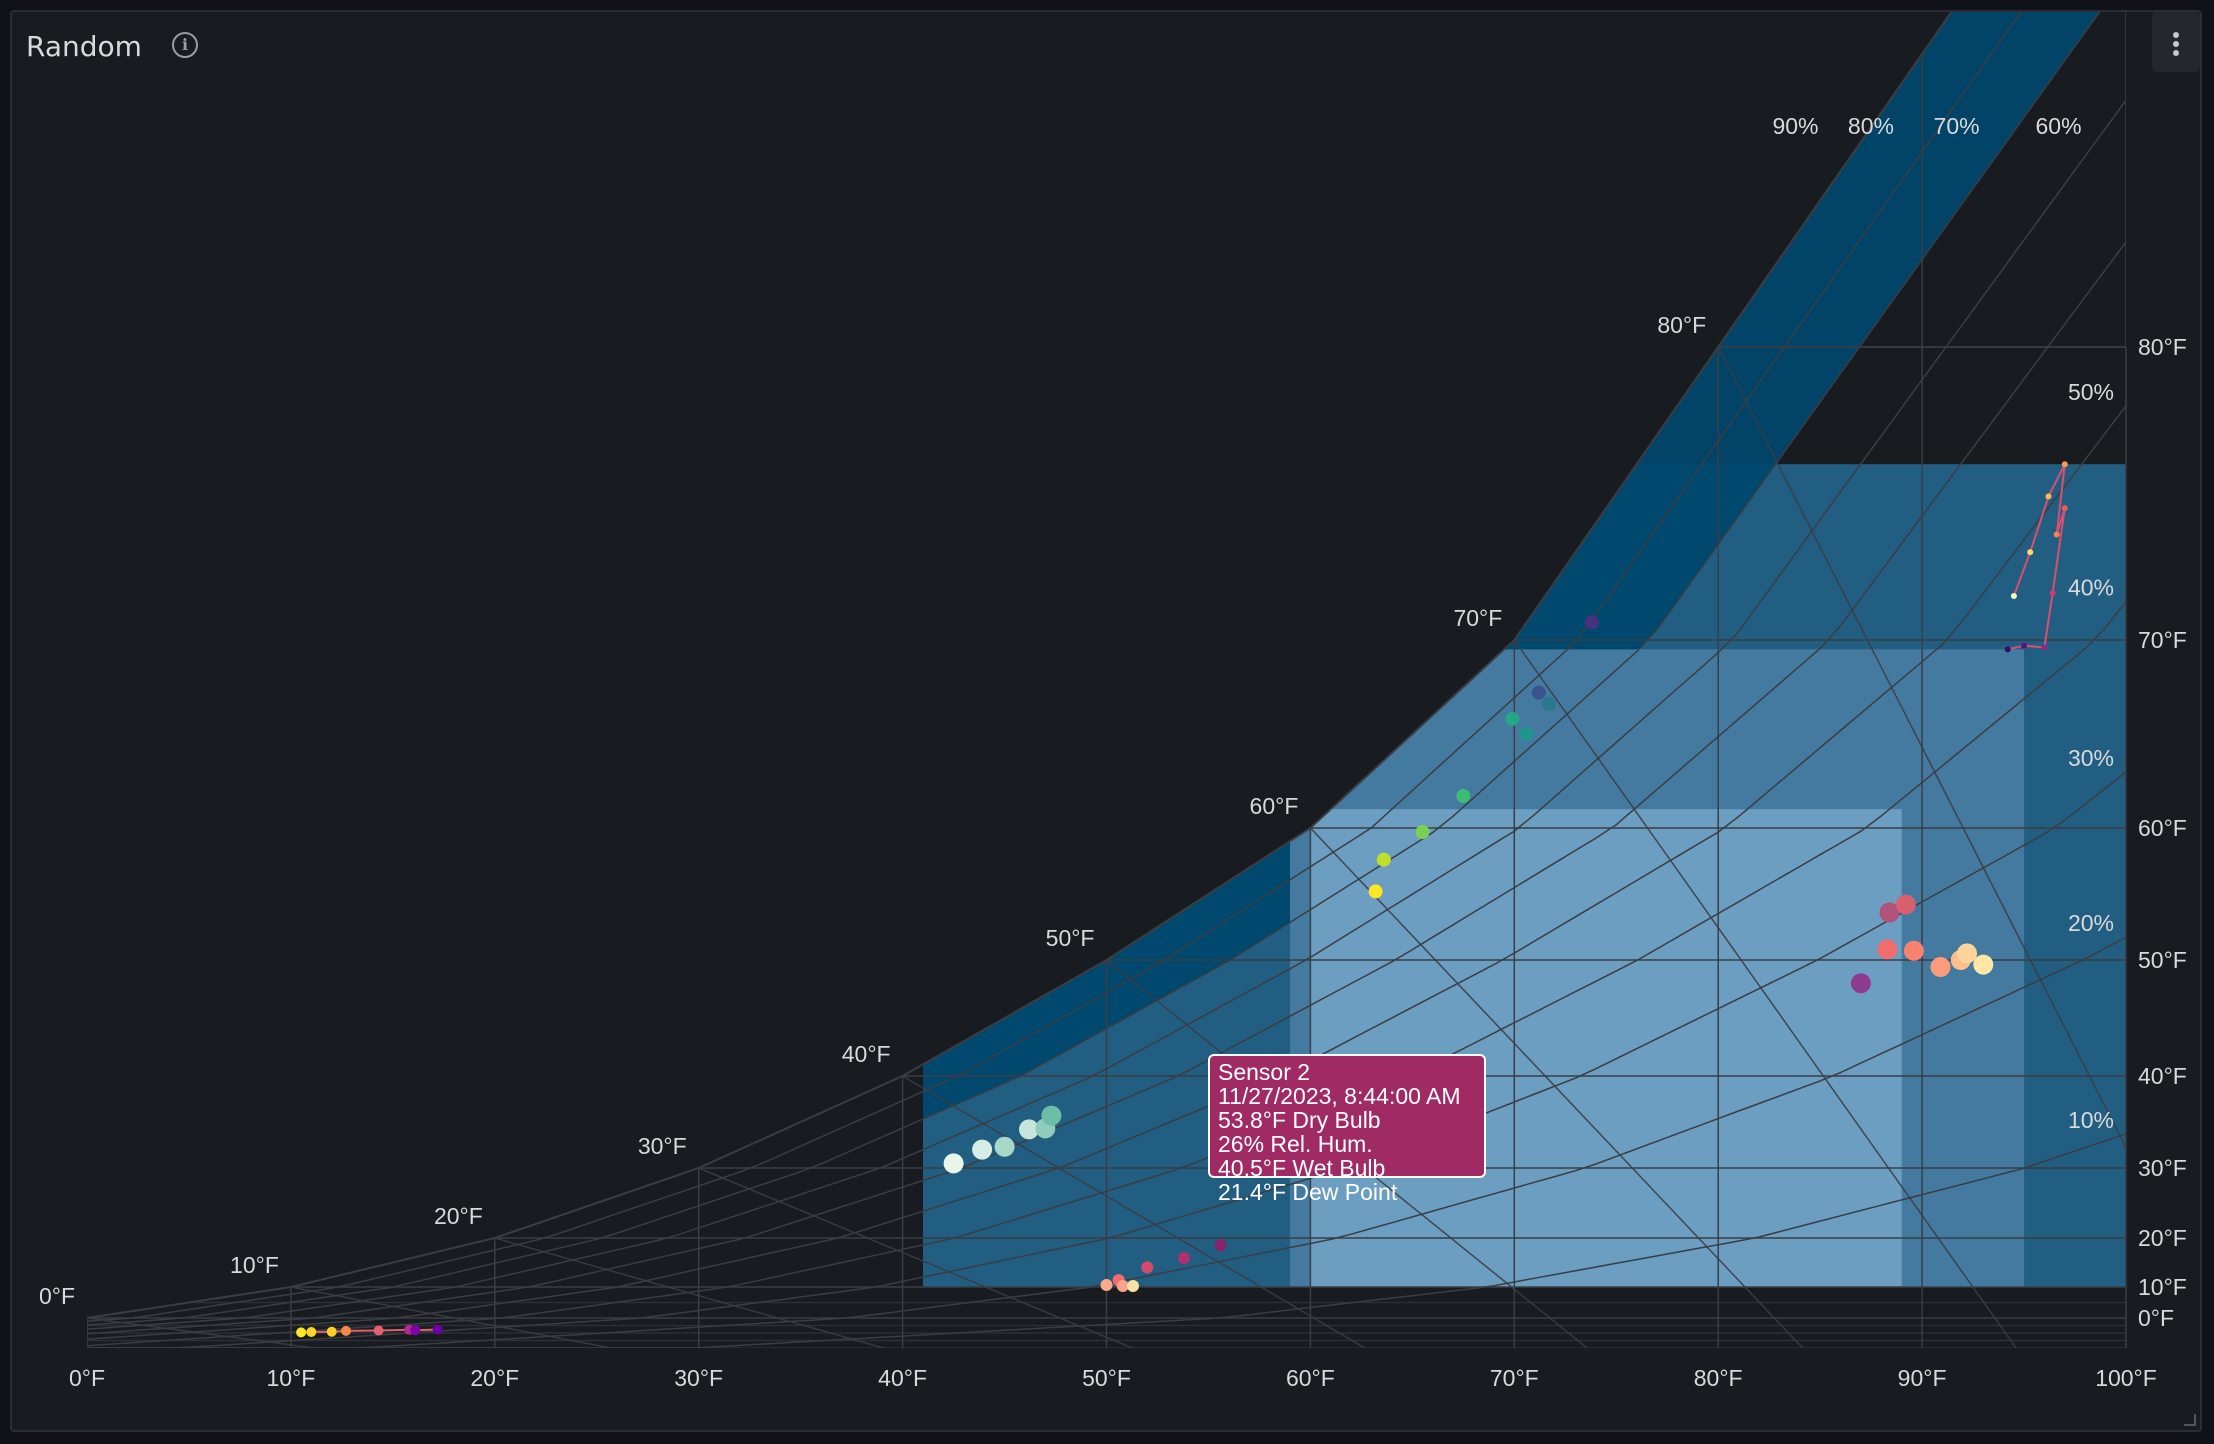 This screenshot has width=2214, height=1444. What do you see at coordinates (1310, 1378) in the screenshot?
I see `x-tick-label: 60°F` at bounding box center [1310, 1378].